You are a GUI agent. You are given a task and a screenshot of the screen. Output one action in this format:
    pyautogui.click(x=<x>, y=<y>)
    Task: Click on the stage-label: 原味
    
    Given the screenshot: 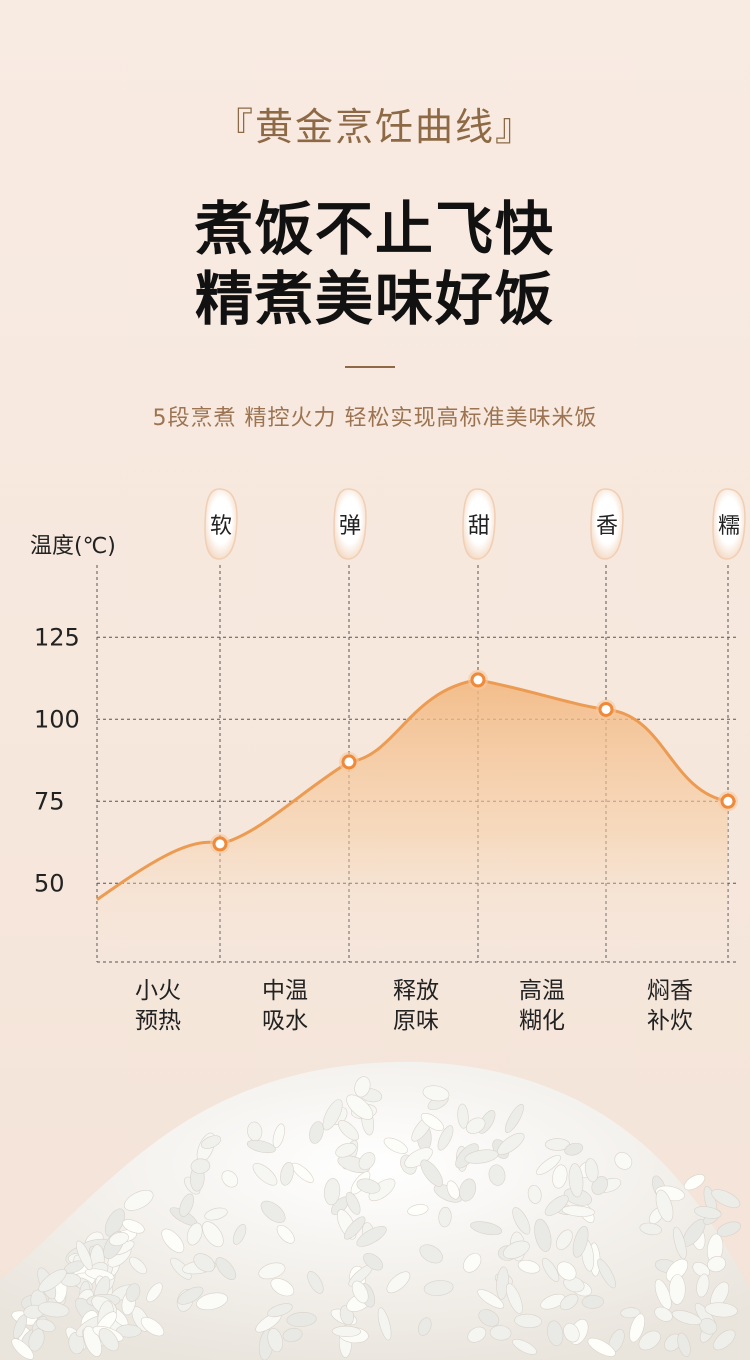 What is the action you would take?
    pyautogui.click(x=416, y=1021)
    